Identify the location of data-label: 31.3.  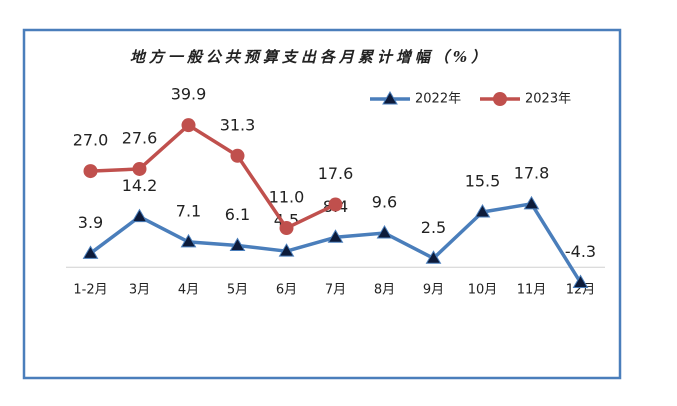
(238, 124).